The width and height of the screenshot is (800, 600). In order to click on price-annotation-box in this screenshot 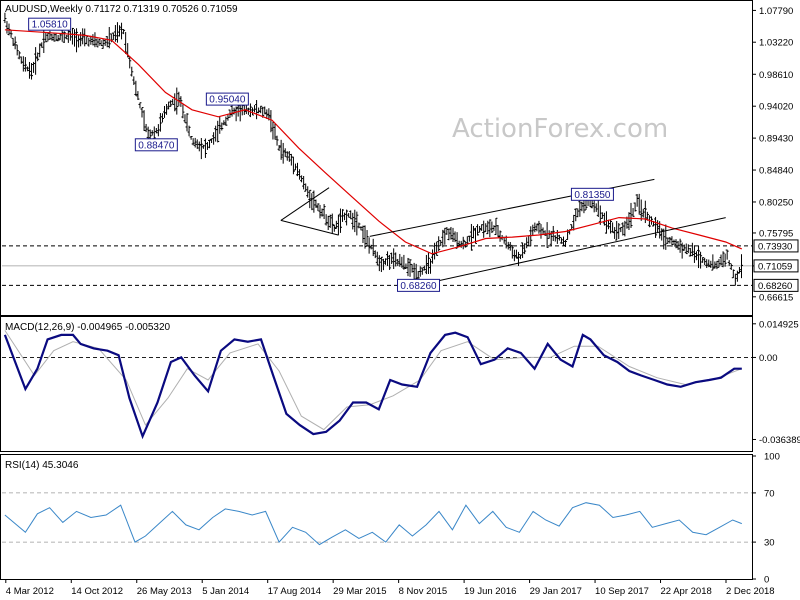, I will do `click(227, 99)`.